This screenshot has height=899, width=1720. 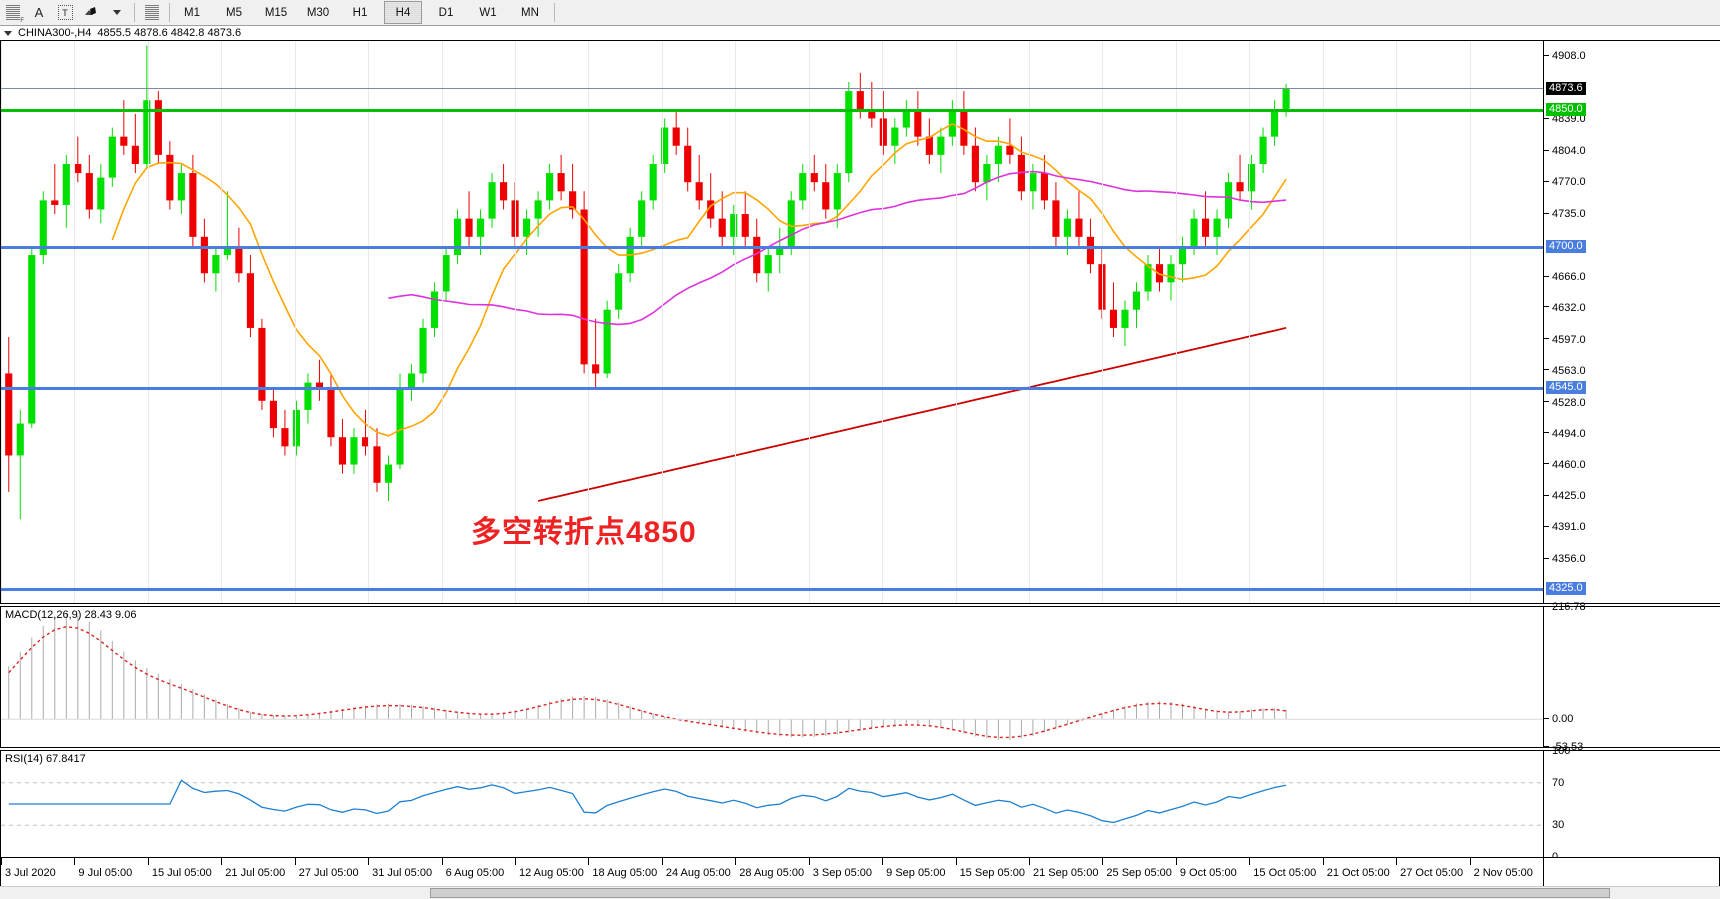 What do you see at coordinates (1565, 527) in the screenshot?
I see `price-tick: 4391.0` at bounding box center [1565, 527].